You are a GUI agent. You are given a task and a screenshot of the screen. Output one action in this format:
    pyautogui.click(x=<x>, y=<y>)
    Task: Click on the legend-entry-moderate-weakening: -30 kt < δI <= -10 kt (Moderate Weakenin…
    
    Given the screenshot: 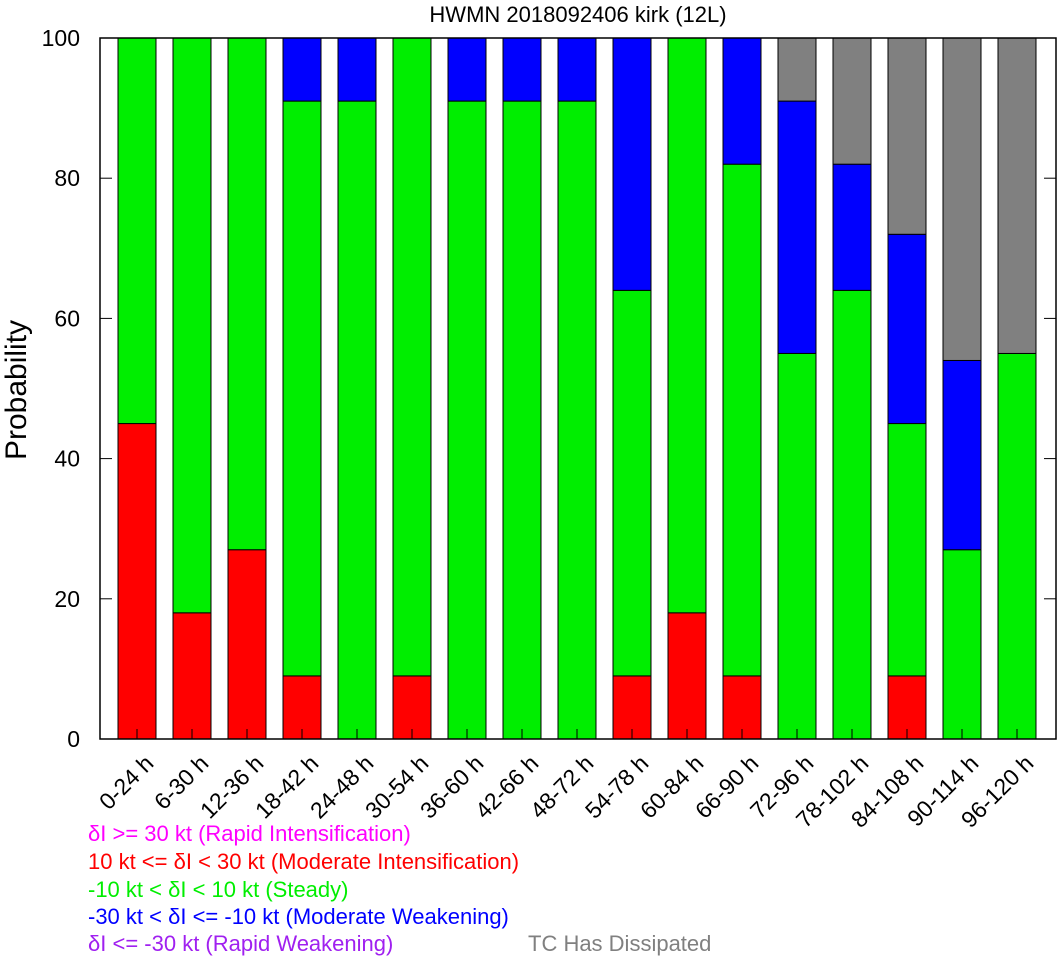 What is the action you would take?
    pyautogui.click(x=298, y=916)
    